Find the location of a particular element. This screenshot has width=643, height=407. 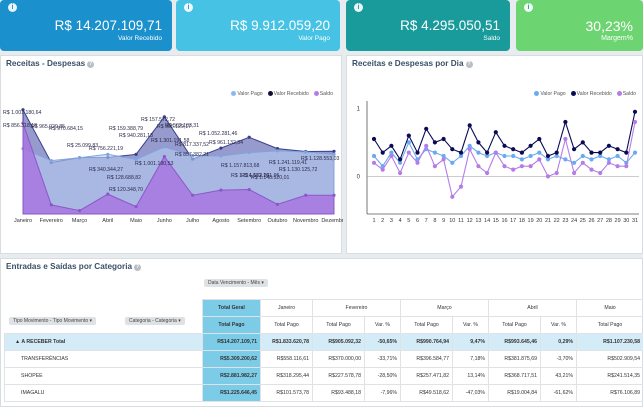

table-cell: R$368.717,51 is located at coordinates (514, 376).